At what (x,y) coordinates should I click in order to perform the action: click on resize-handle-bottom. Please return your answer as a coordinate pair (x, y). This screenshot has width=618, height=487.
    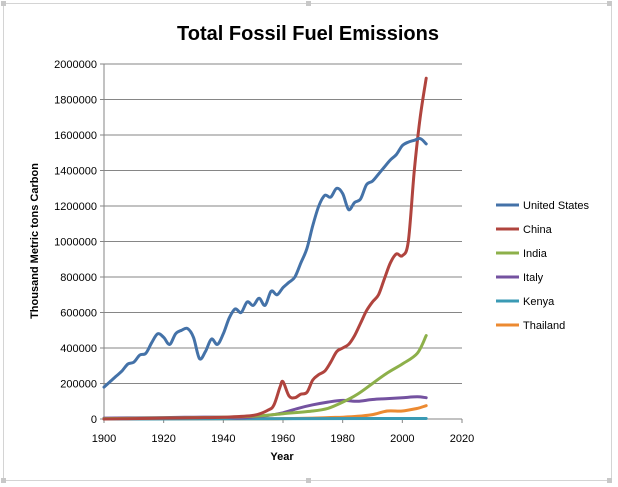
    Looking at the image, I should click on (308, 480).